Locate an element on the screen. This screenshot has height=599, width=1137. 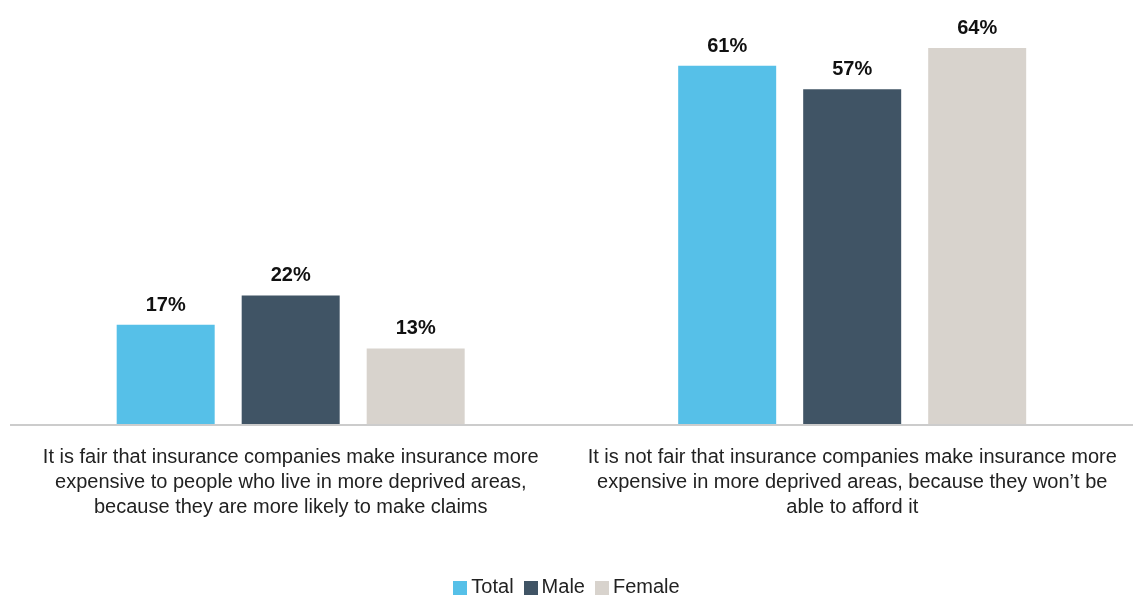
x-tick-label: It is not fair that insurance companies make insurance more expensive in more deprived areas, because they won’t be able to afford it is located at coordinates (852, 481).